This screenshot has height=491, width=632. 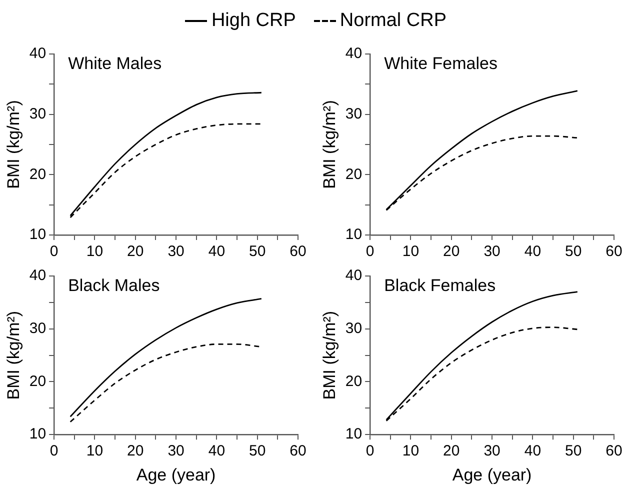 What do you see at coordinates (441, 64) in the screenshot?
I see `chart-title: White Females` at bounding box center [441, 64].